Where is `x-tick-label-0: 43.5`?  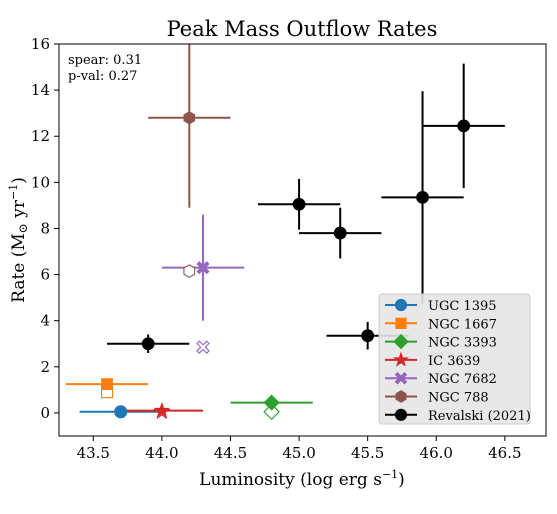
x-tick-label-0: 43.5 is located at coordinates (93, 453).